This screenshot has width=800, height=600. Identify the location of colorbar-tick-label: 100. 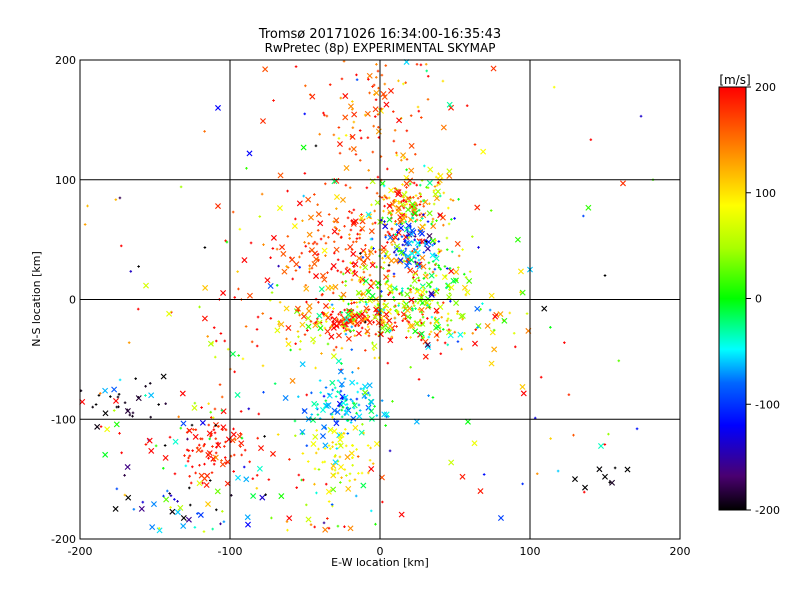
(765, 193).